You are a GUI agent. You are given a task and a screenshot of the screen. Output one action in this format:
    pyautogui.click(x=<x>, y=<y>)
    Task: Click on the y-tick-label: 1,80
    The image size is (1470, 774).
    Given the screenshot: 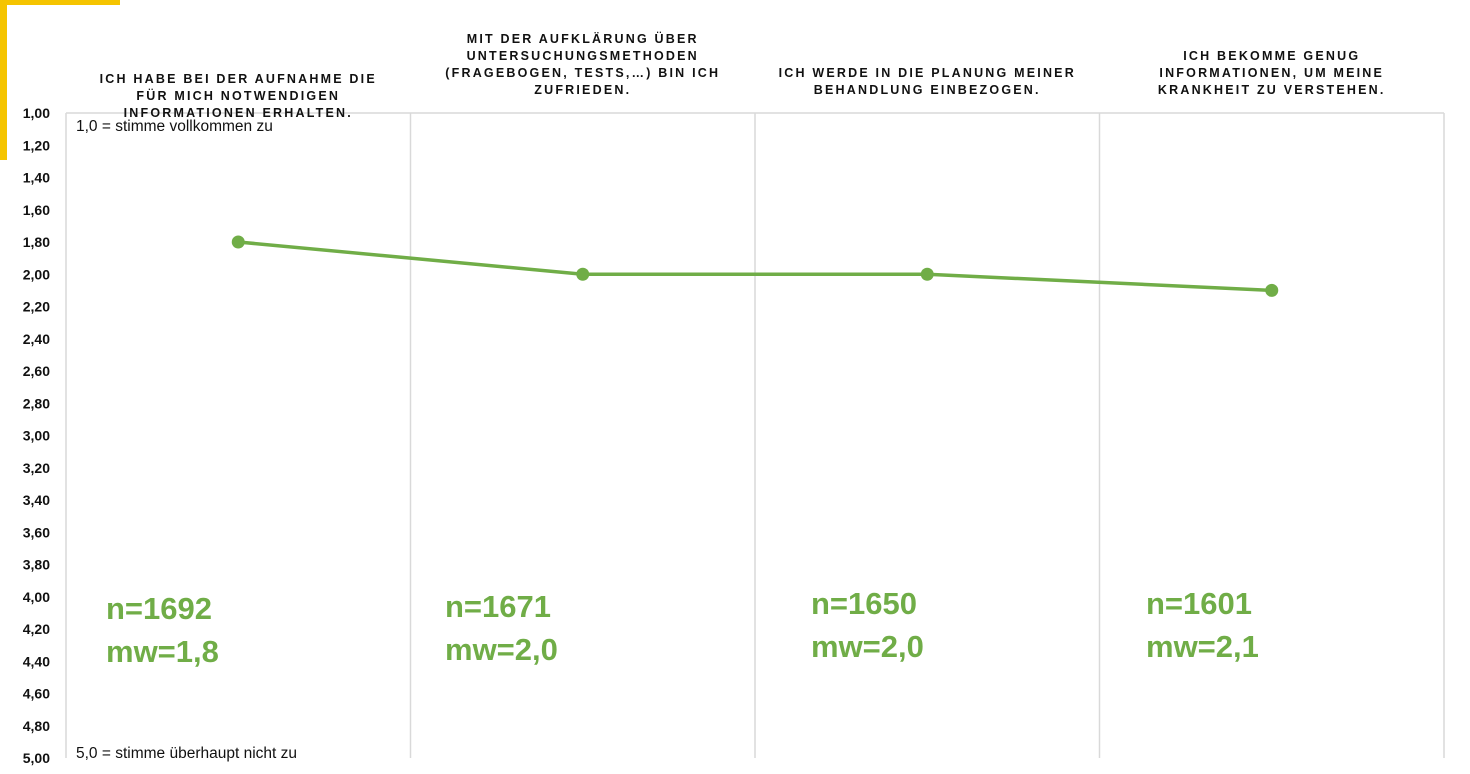 What is the action you would take?
    pyautogui.click(x=36, y=242)
    